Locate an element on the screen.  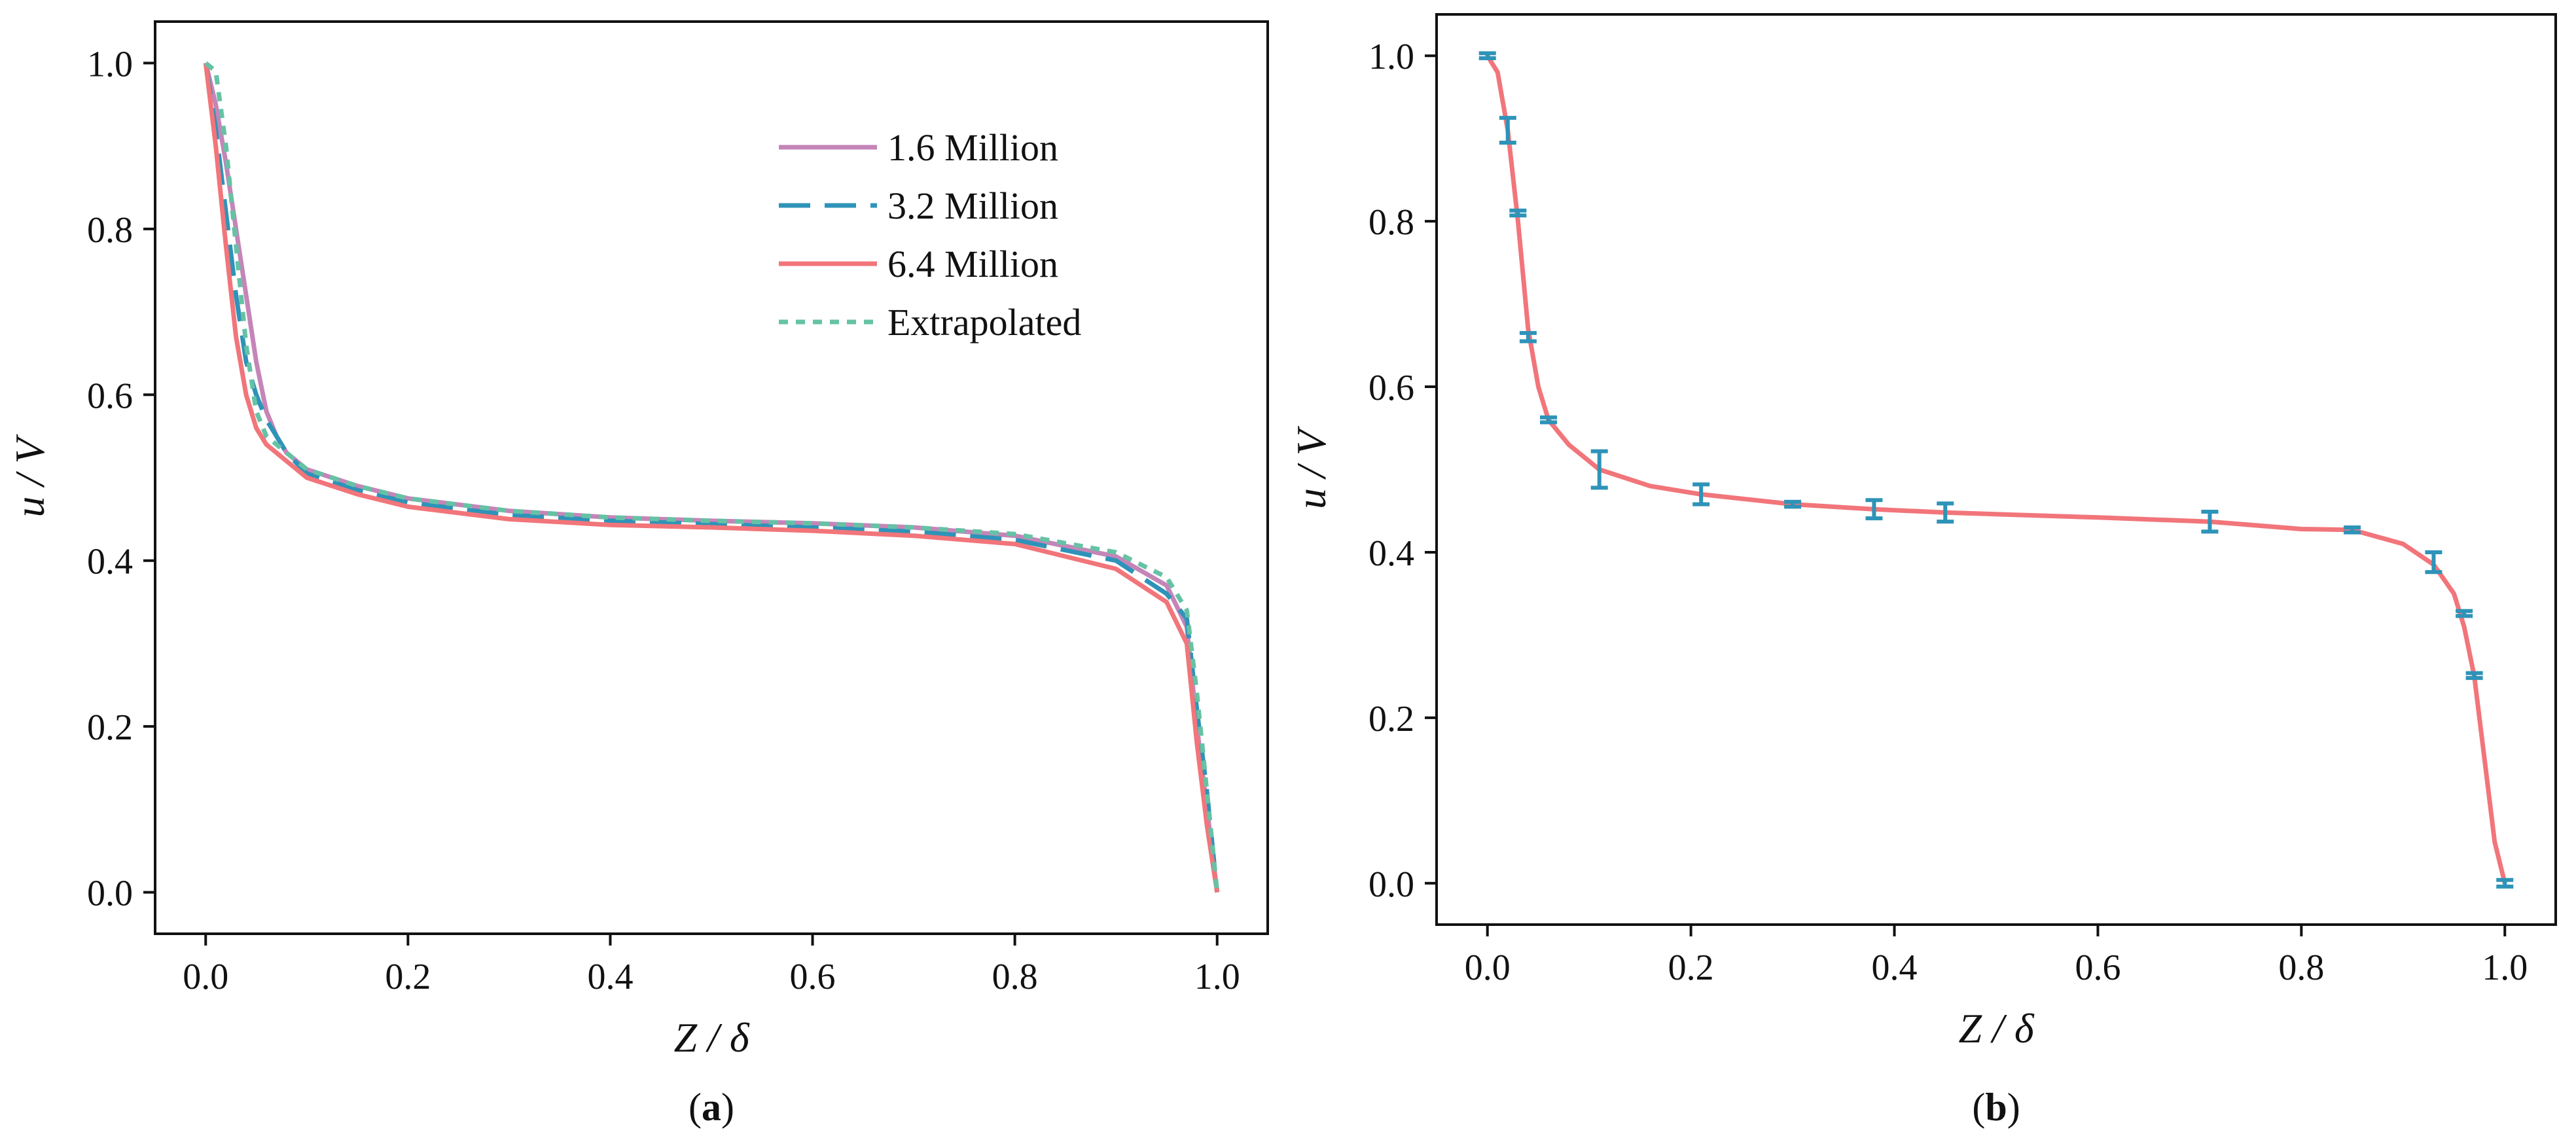
panel-b-y-axis-title: u / V is located at coordinates (1311, 467).